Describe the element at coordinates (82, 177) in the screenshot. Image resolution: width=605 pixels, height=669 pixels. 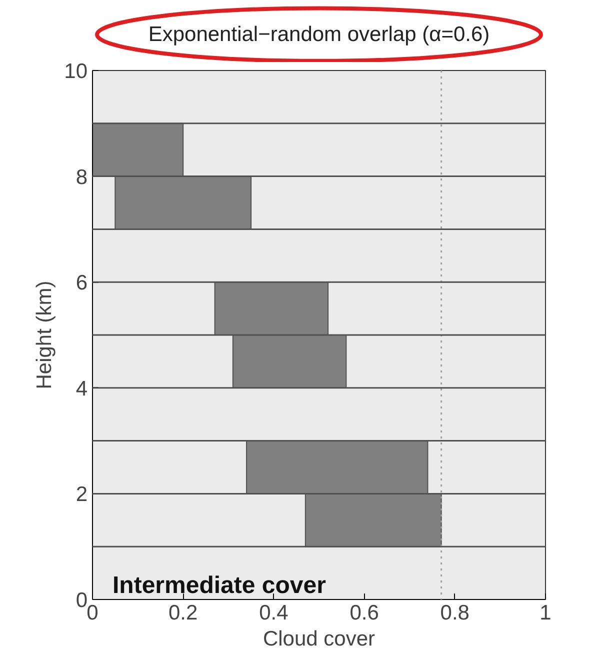
I see `y-tick-label: 8` at that location.